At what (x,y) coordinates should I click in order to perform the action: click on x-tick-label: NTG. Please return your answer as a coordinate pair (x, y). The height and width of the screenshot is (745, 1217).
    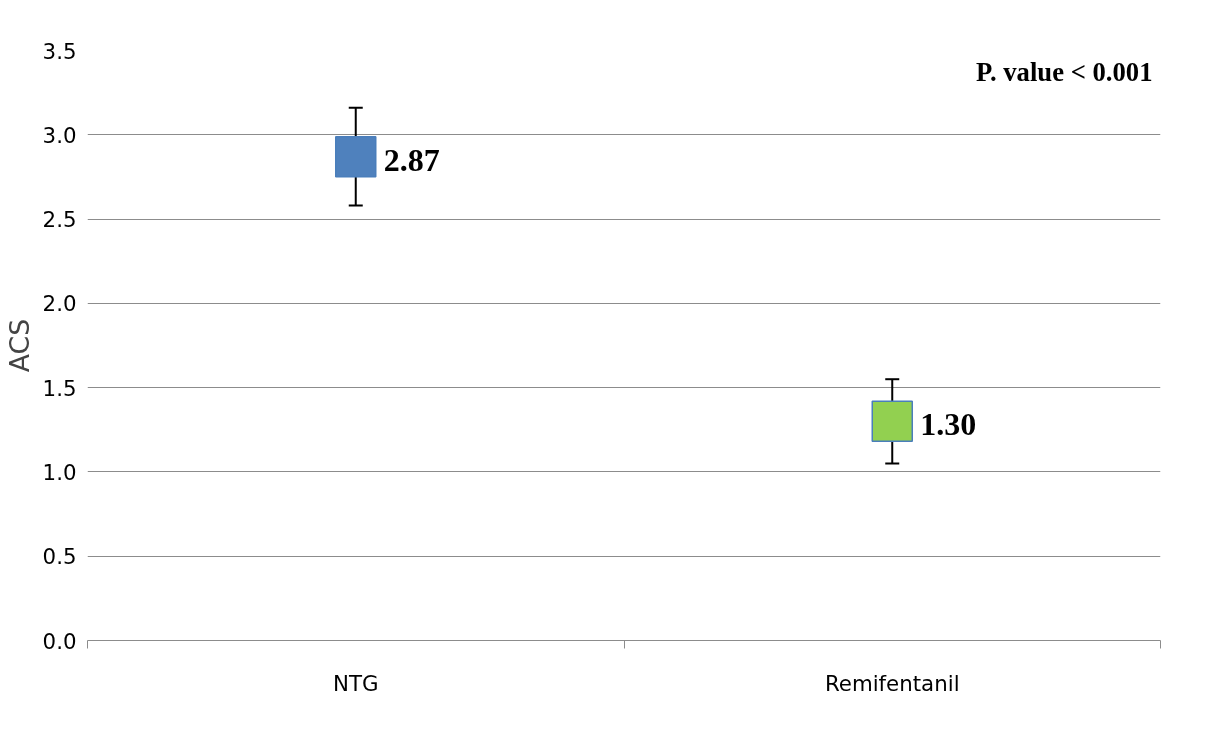
    Looking at the image, I should click on (356, 683).